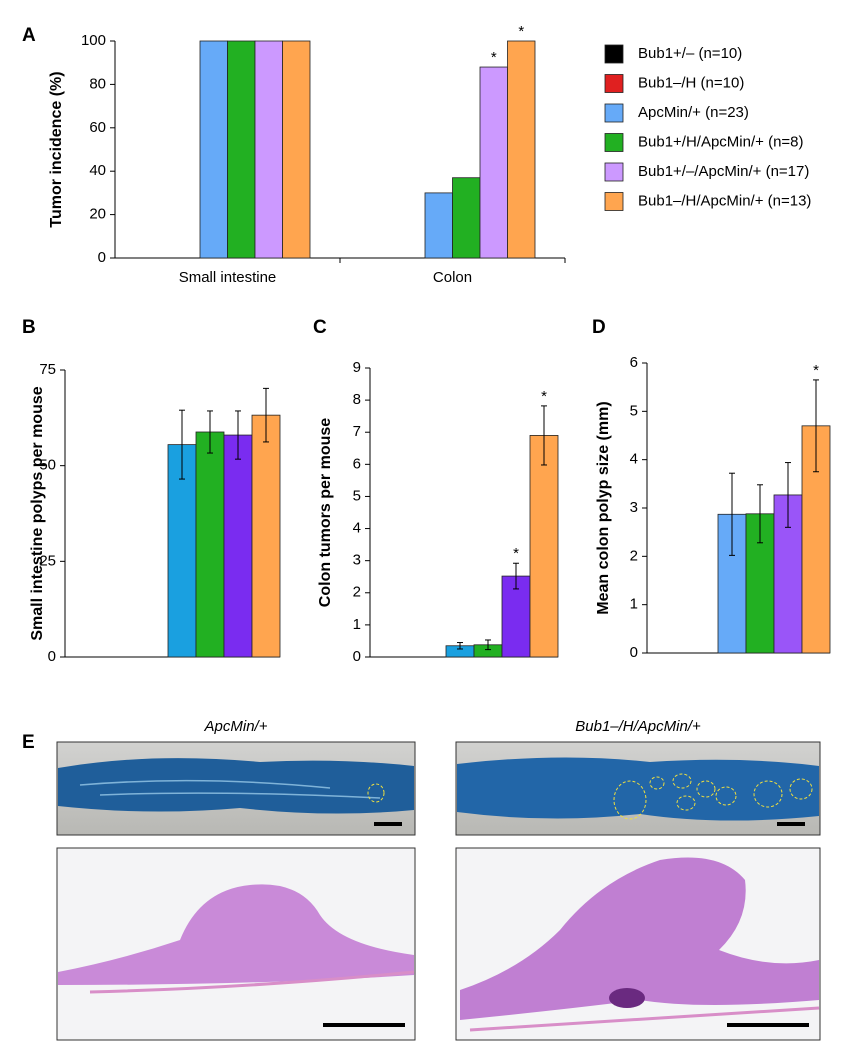 Image resolution: width=849 pixels, height=1055 pixels. I want to click on y-axis-label: Mean colon polyp size (mm), so click(603, 507).